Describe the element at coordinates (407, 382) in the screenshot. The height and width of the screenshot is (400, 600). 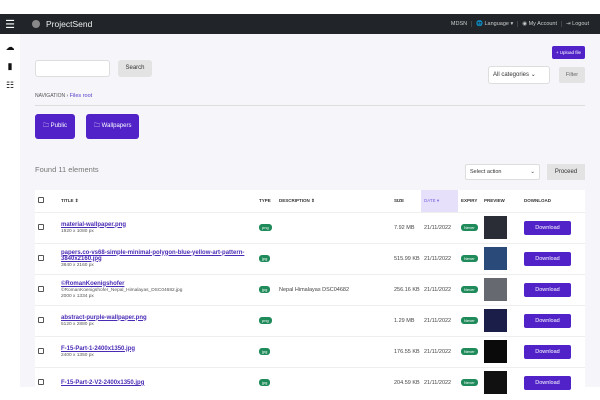
I see `file-size: 204.59 KB` at that location.